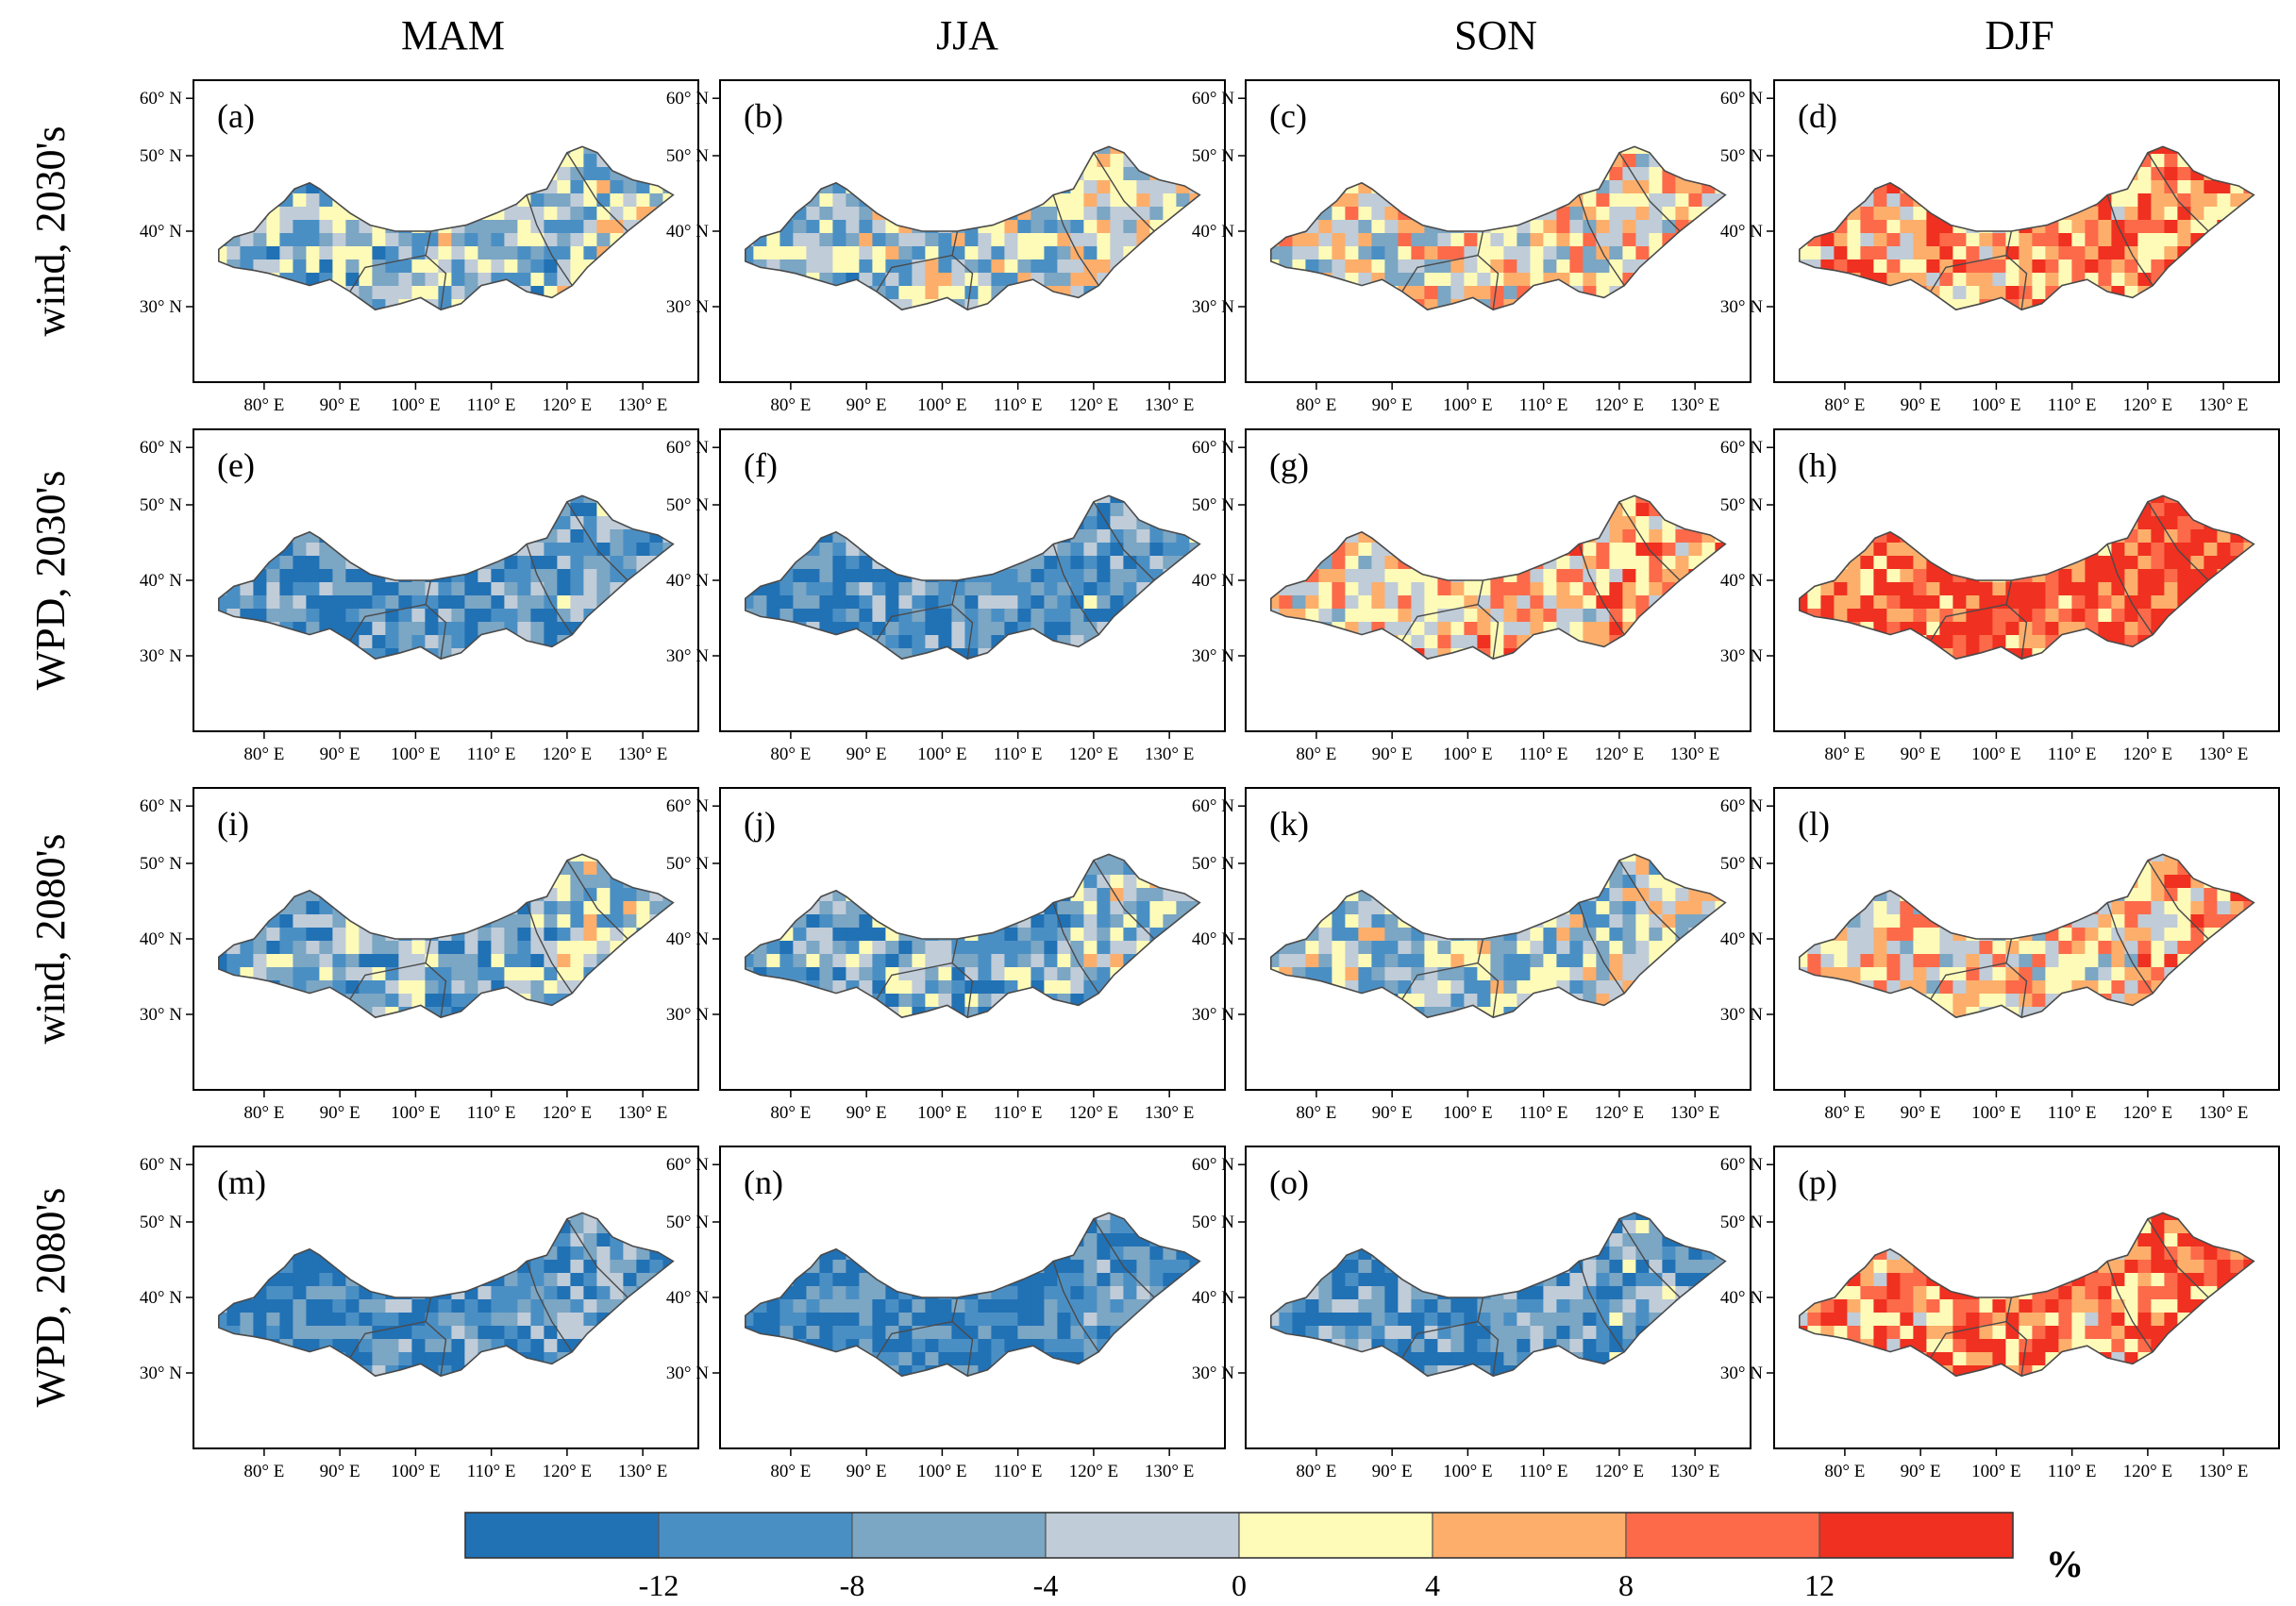 This screenshot has height=1606, width=2296. I want to click on colorbar-tick-label: -12, so click(659, 1585).